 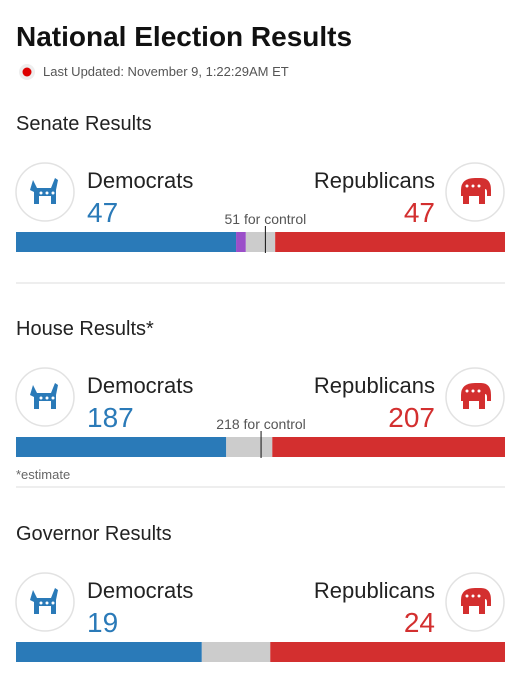 What do you see at coordinates (85, 329) in the screenshot?
I see `section-title: House Results*` at bounding box center [85, 329].